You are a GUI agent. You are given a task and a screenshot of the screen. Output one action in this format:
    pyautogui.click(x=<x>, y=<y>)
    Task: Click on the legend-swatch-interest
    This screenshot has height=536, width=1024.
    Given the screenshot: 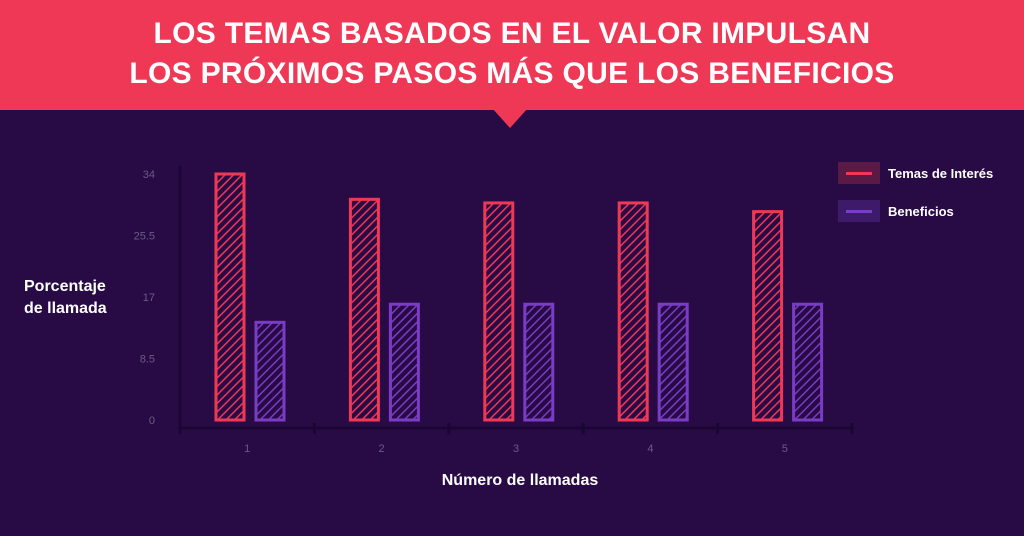 What is the action you would take?
    pyautogui.click(x=859, y=173)
    